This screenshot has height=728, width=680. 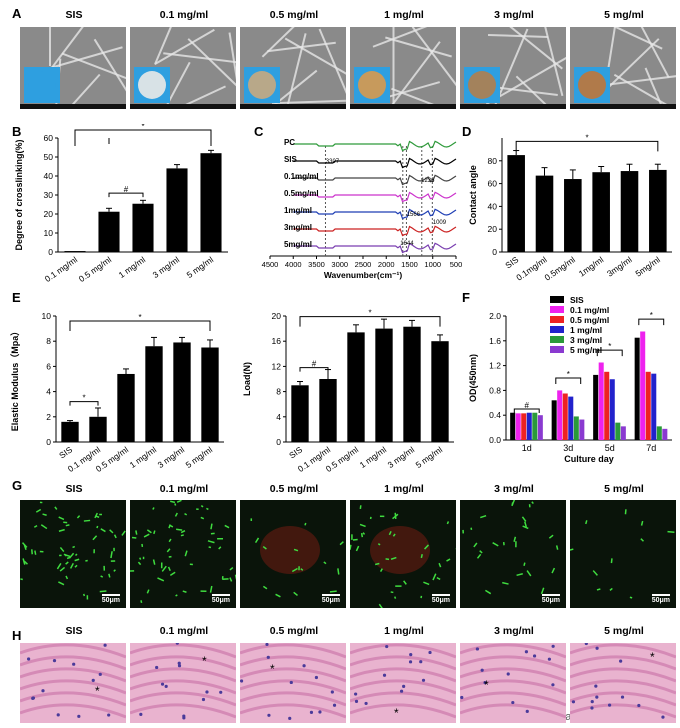 What do you see at coordinates (495, 341) in the screenshot?
I see `y-tick-label: 1.6` at bounding box center [495, 341].